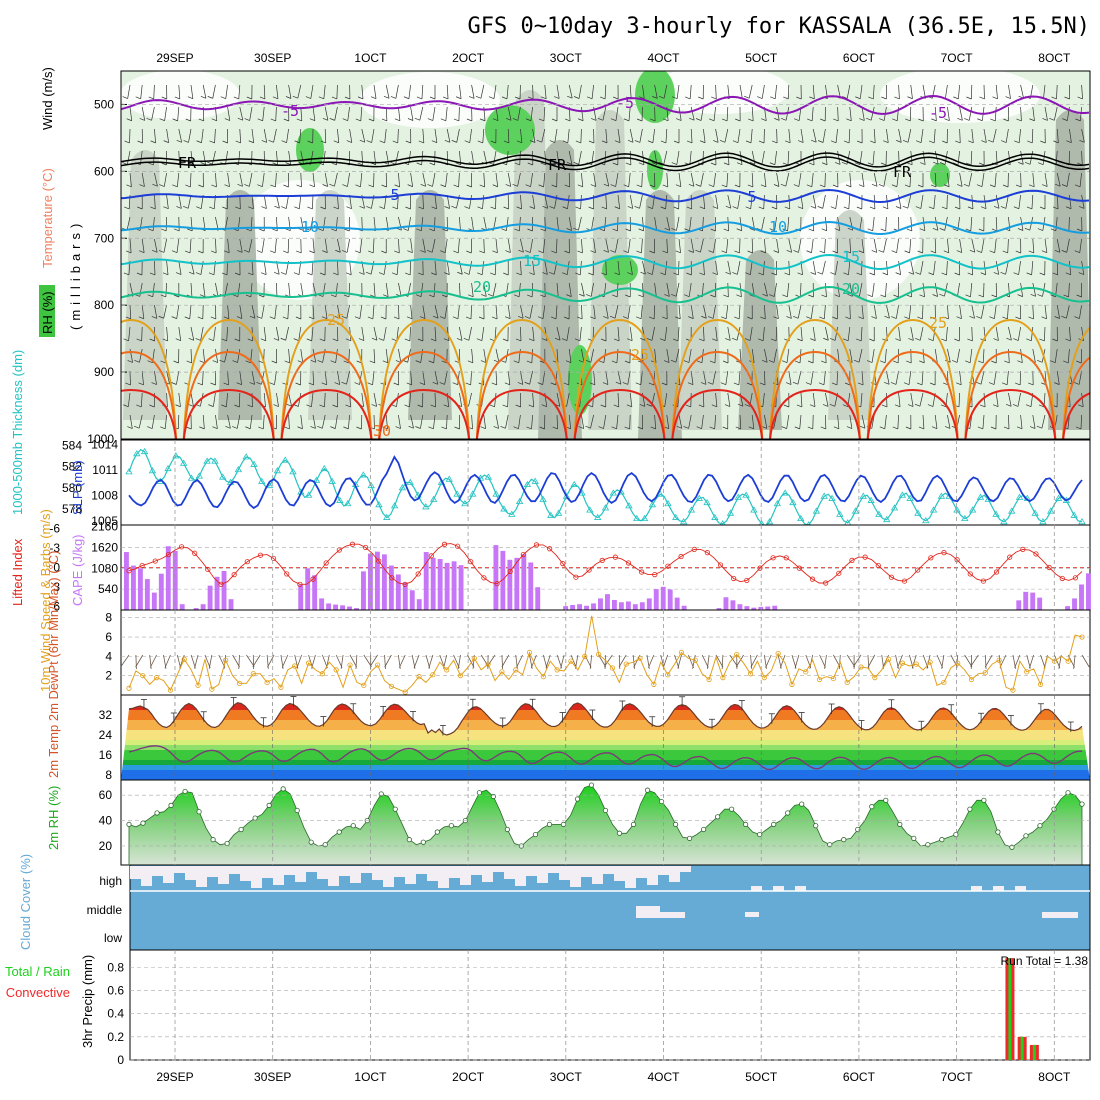 The width and height of the screenshot is (1100, 1100). Describe the element at coordinates (622, 661) in the screenshot. I see `surface-wind-barb` at that location.